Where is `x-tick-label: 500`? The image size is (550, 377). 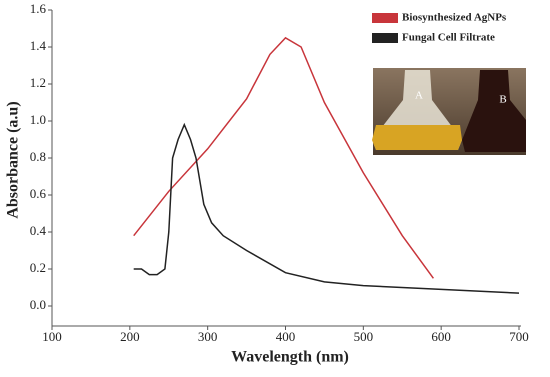
x-tick-label: 500 is located at coordinates (364, 336).